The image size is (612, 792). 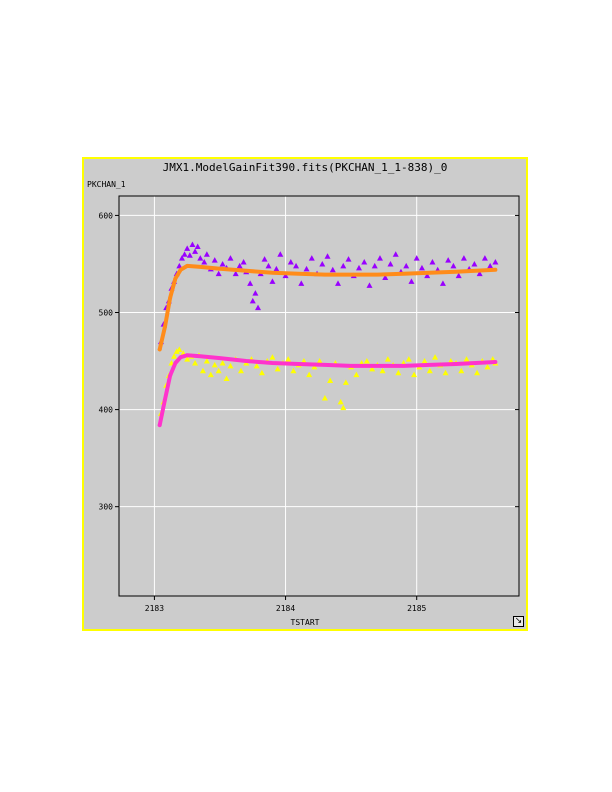 I want to click on y-tick-label: 500, so click(x=106, y=313).